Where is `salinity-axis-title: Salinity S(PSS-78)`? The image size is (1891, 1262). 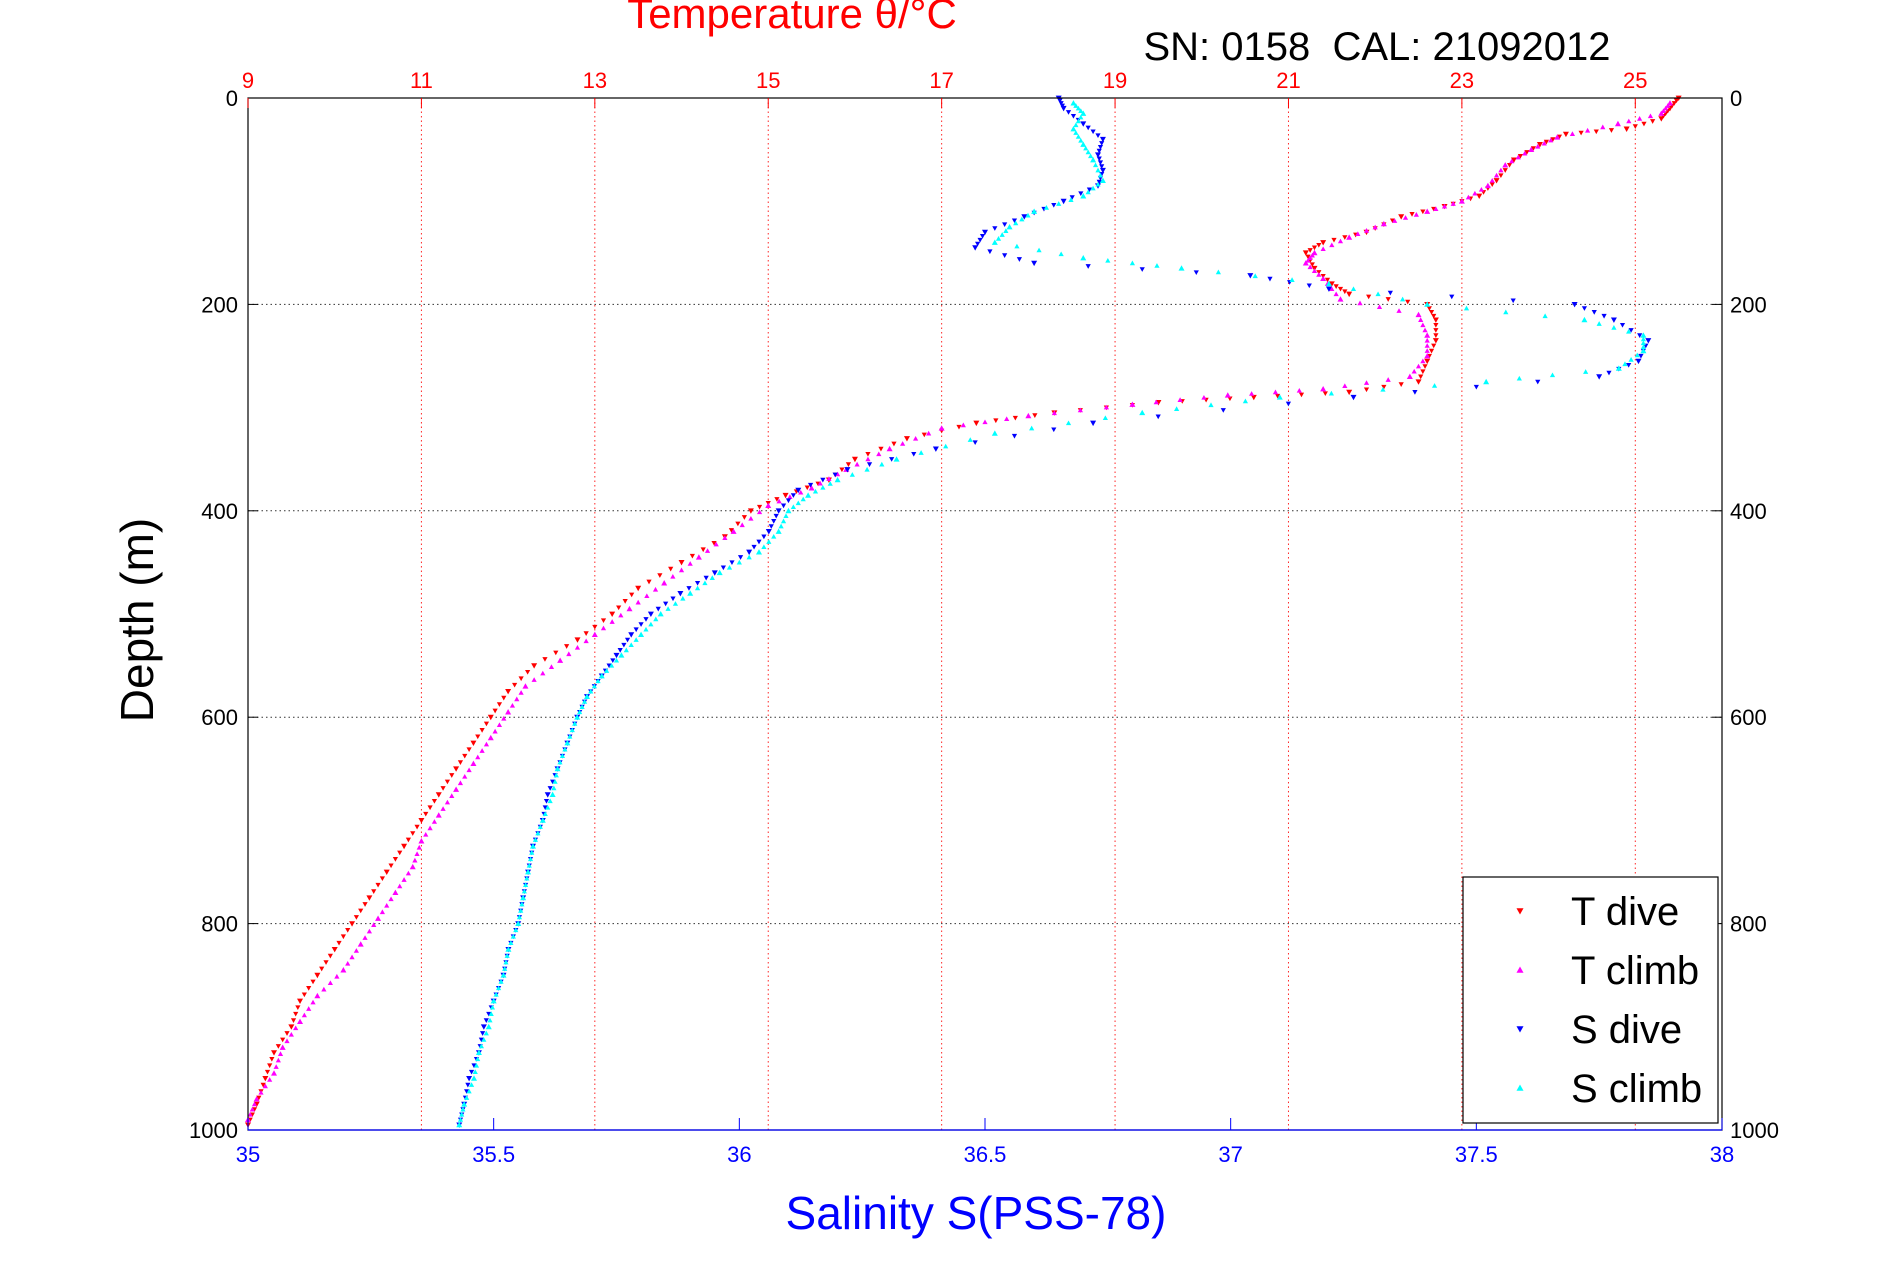 salinity-axis-title: Salinity S(PSS-78) is located at coordinates (976, 1213).